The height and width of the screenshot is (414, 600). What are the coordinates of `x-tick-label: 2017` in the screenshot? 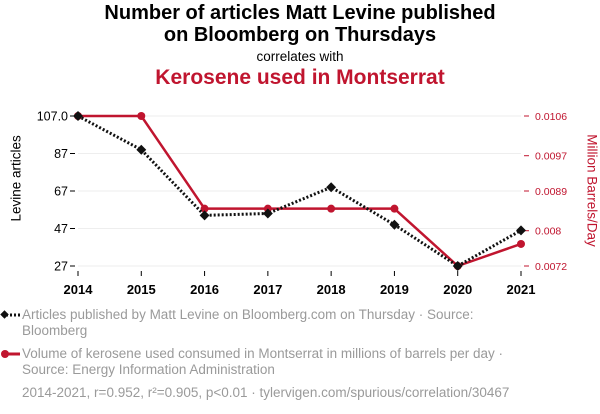 It's located at (267, 289).